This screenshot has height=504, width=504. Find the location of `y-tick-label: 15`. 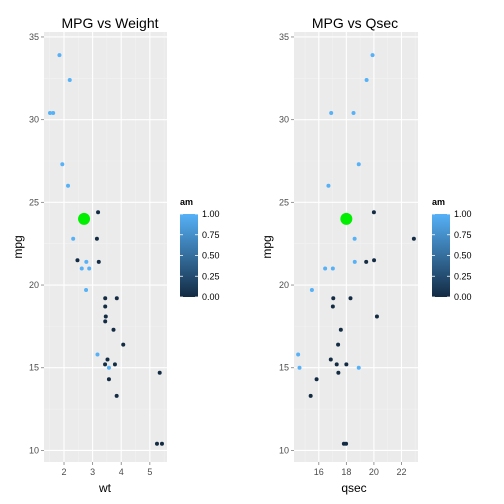

y-tick-label: 15 is located at coordinates (34, 368).